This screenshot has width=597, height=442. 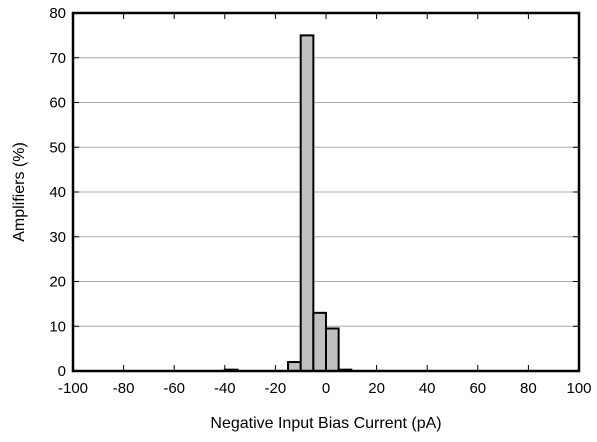 I want to click on x-tick-label: 80, so click(x=528, y=388).